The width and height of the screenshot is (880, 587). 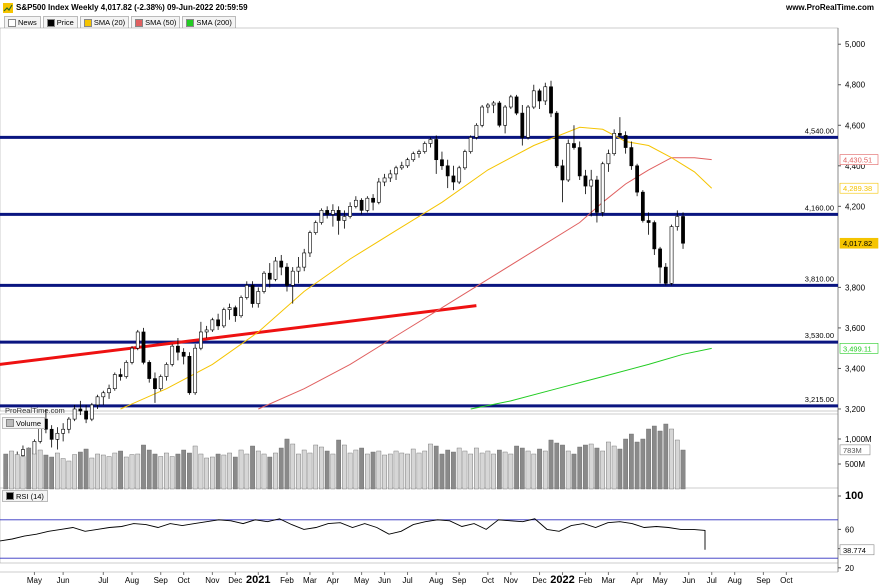 What do you see at coordinates (459, 580) in the screenshot?
I see `time-tick-label: Sep` at bounding box center [459, 580].